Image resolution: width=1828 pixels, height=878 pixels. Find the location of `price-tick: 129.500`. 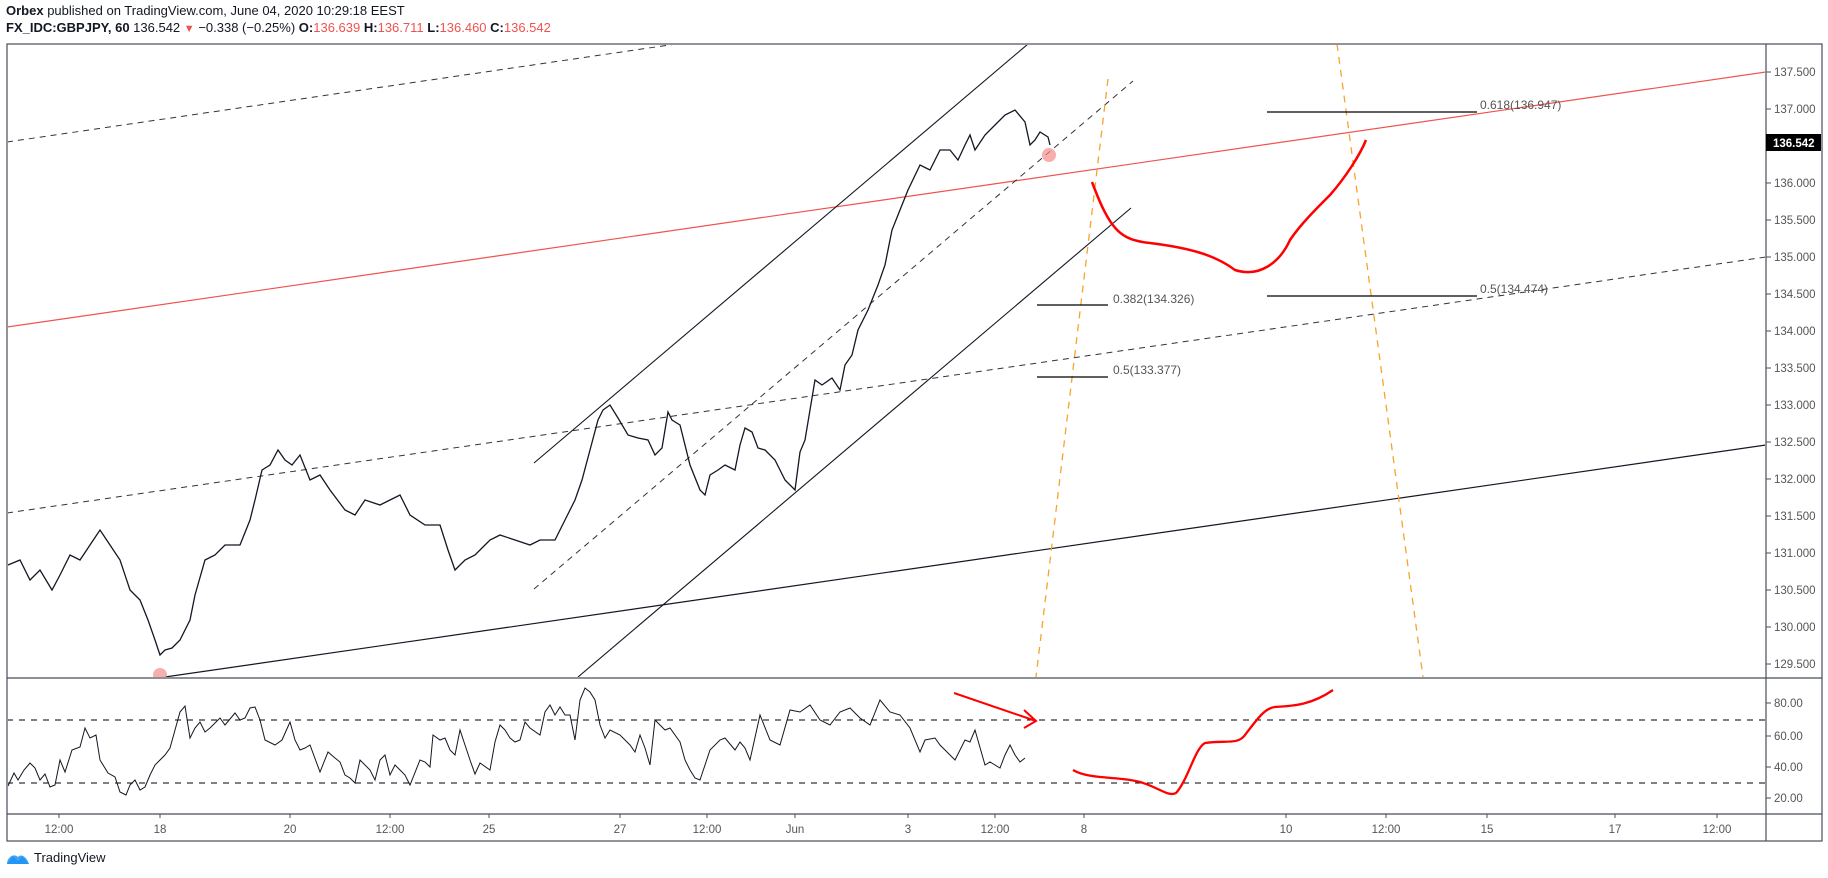

price-tick: 129.500 is located at coordinates (1791, 665).